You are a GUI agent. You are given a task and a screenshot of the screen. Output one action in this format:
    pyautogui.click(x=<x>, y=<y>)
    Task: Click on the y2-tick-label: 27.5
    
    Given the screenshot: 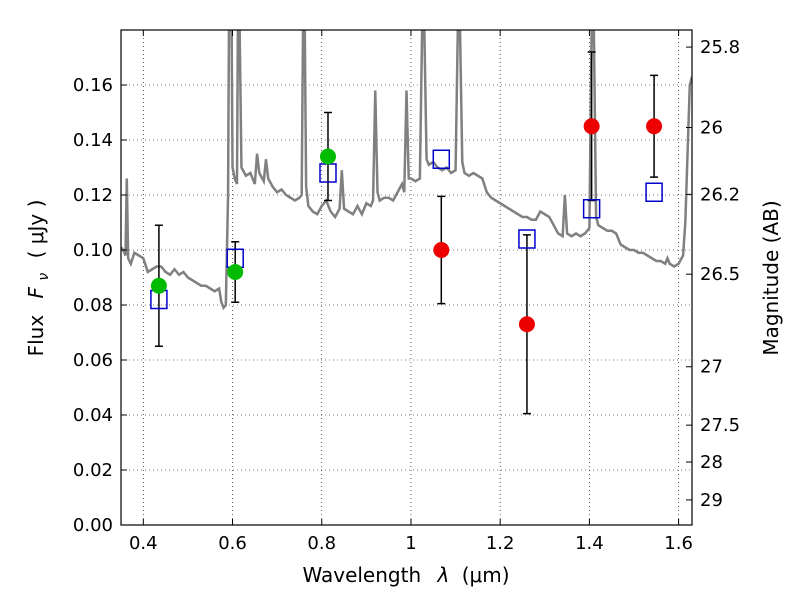 What is the action you would take?
    pyautogui.click(x=720, y=425)
    